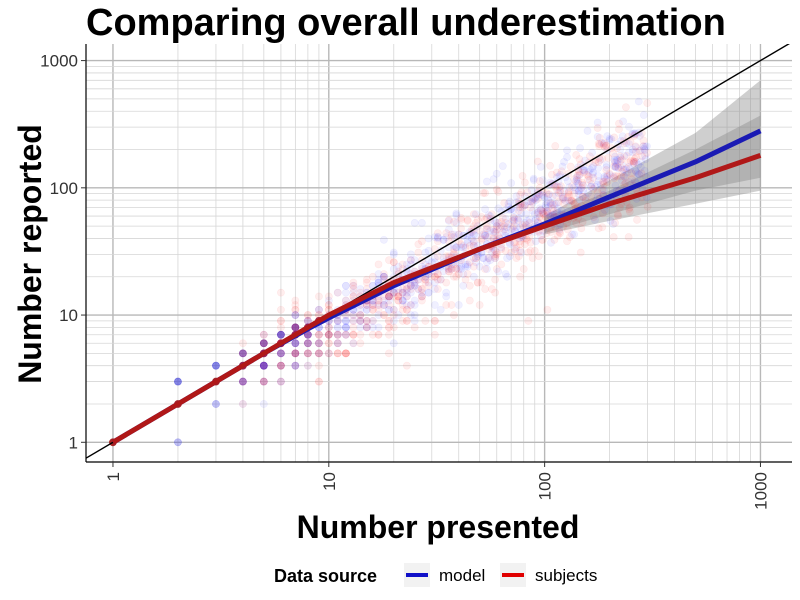 The image size is (800, 600). I want to click on y-axis-title: Number reported, so click(30, 254).